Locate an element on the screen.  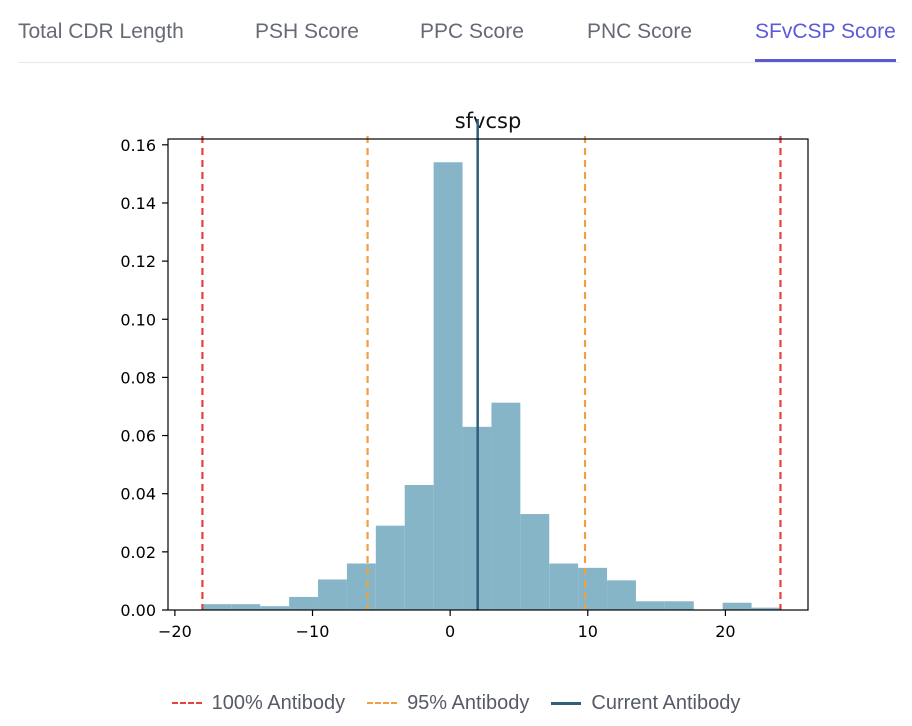
legend-item-95-antibody: 95% Antibody is located at coordinates (448, 703).